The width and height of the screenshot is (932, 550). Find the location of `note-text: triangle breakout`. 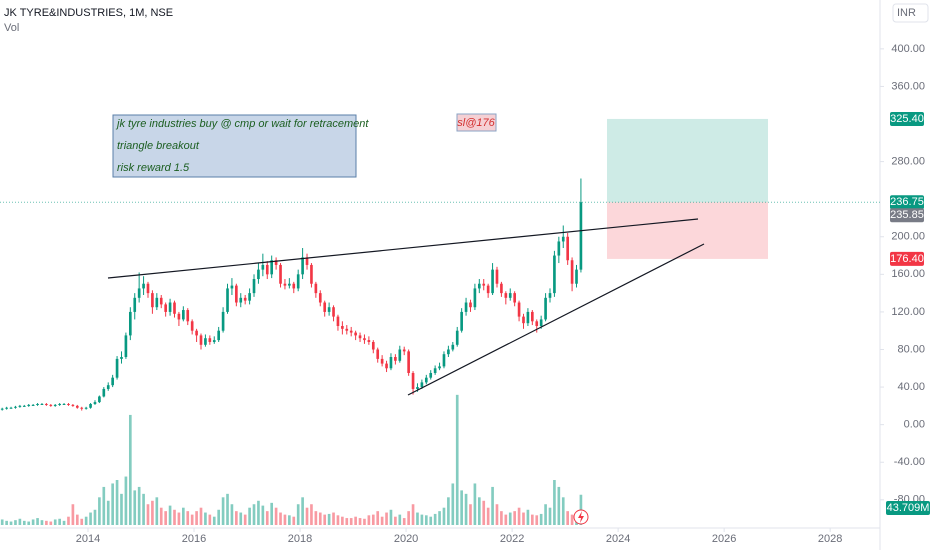

note-text: triangle breakout is located at coordinates (158, 146).